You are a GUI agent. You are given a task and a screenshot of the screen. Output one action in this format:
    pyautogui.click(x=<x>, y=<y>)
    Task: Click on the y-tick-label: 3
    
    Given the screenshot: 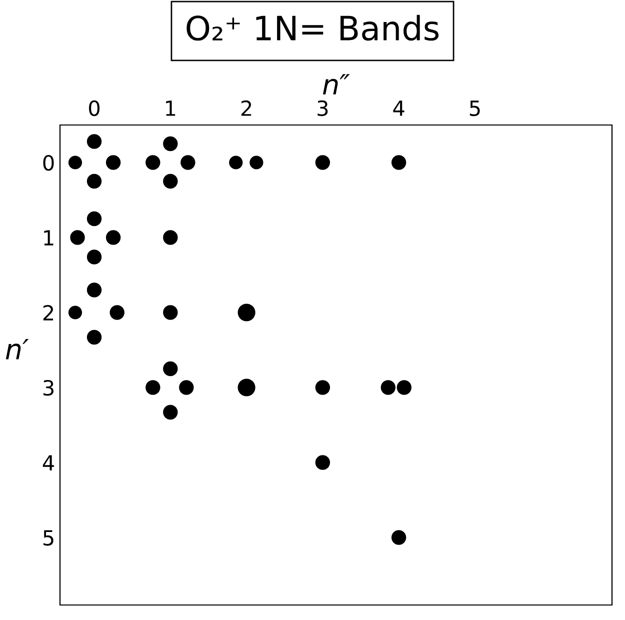 What is the action you would take?
    pyautogui.click(x=48, y=388)
    